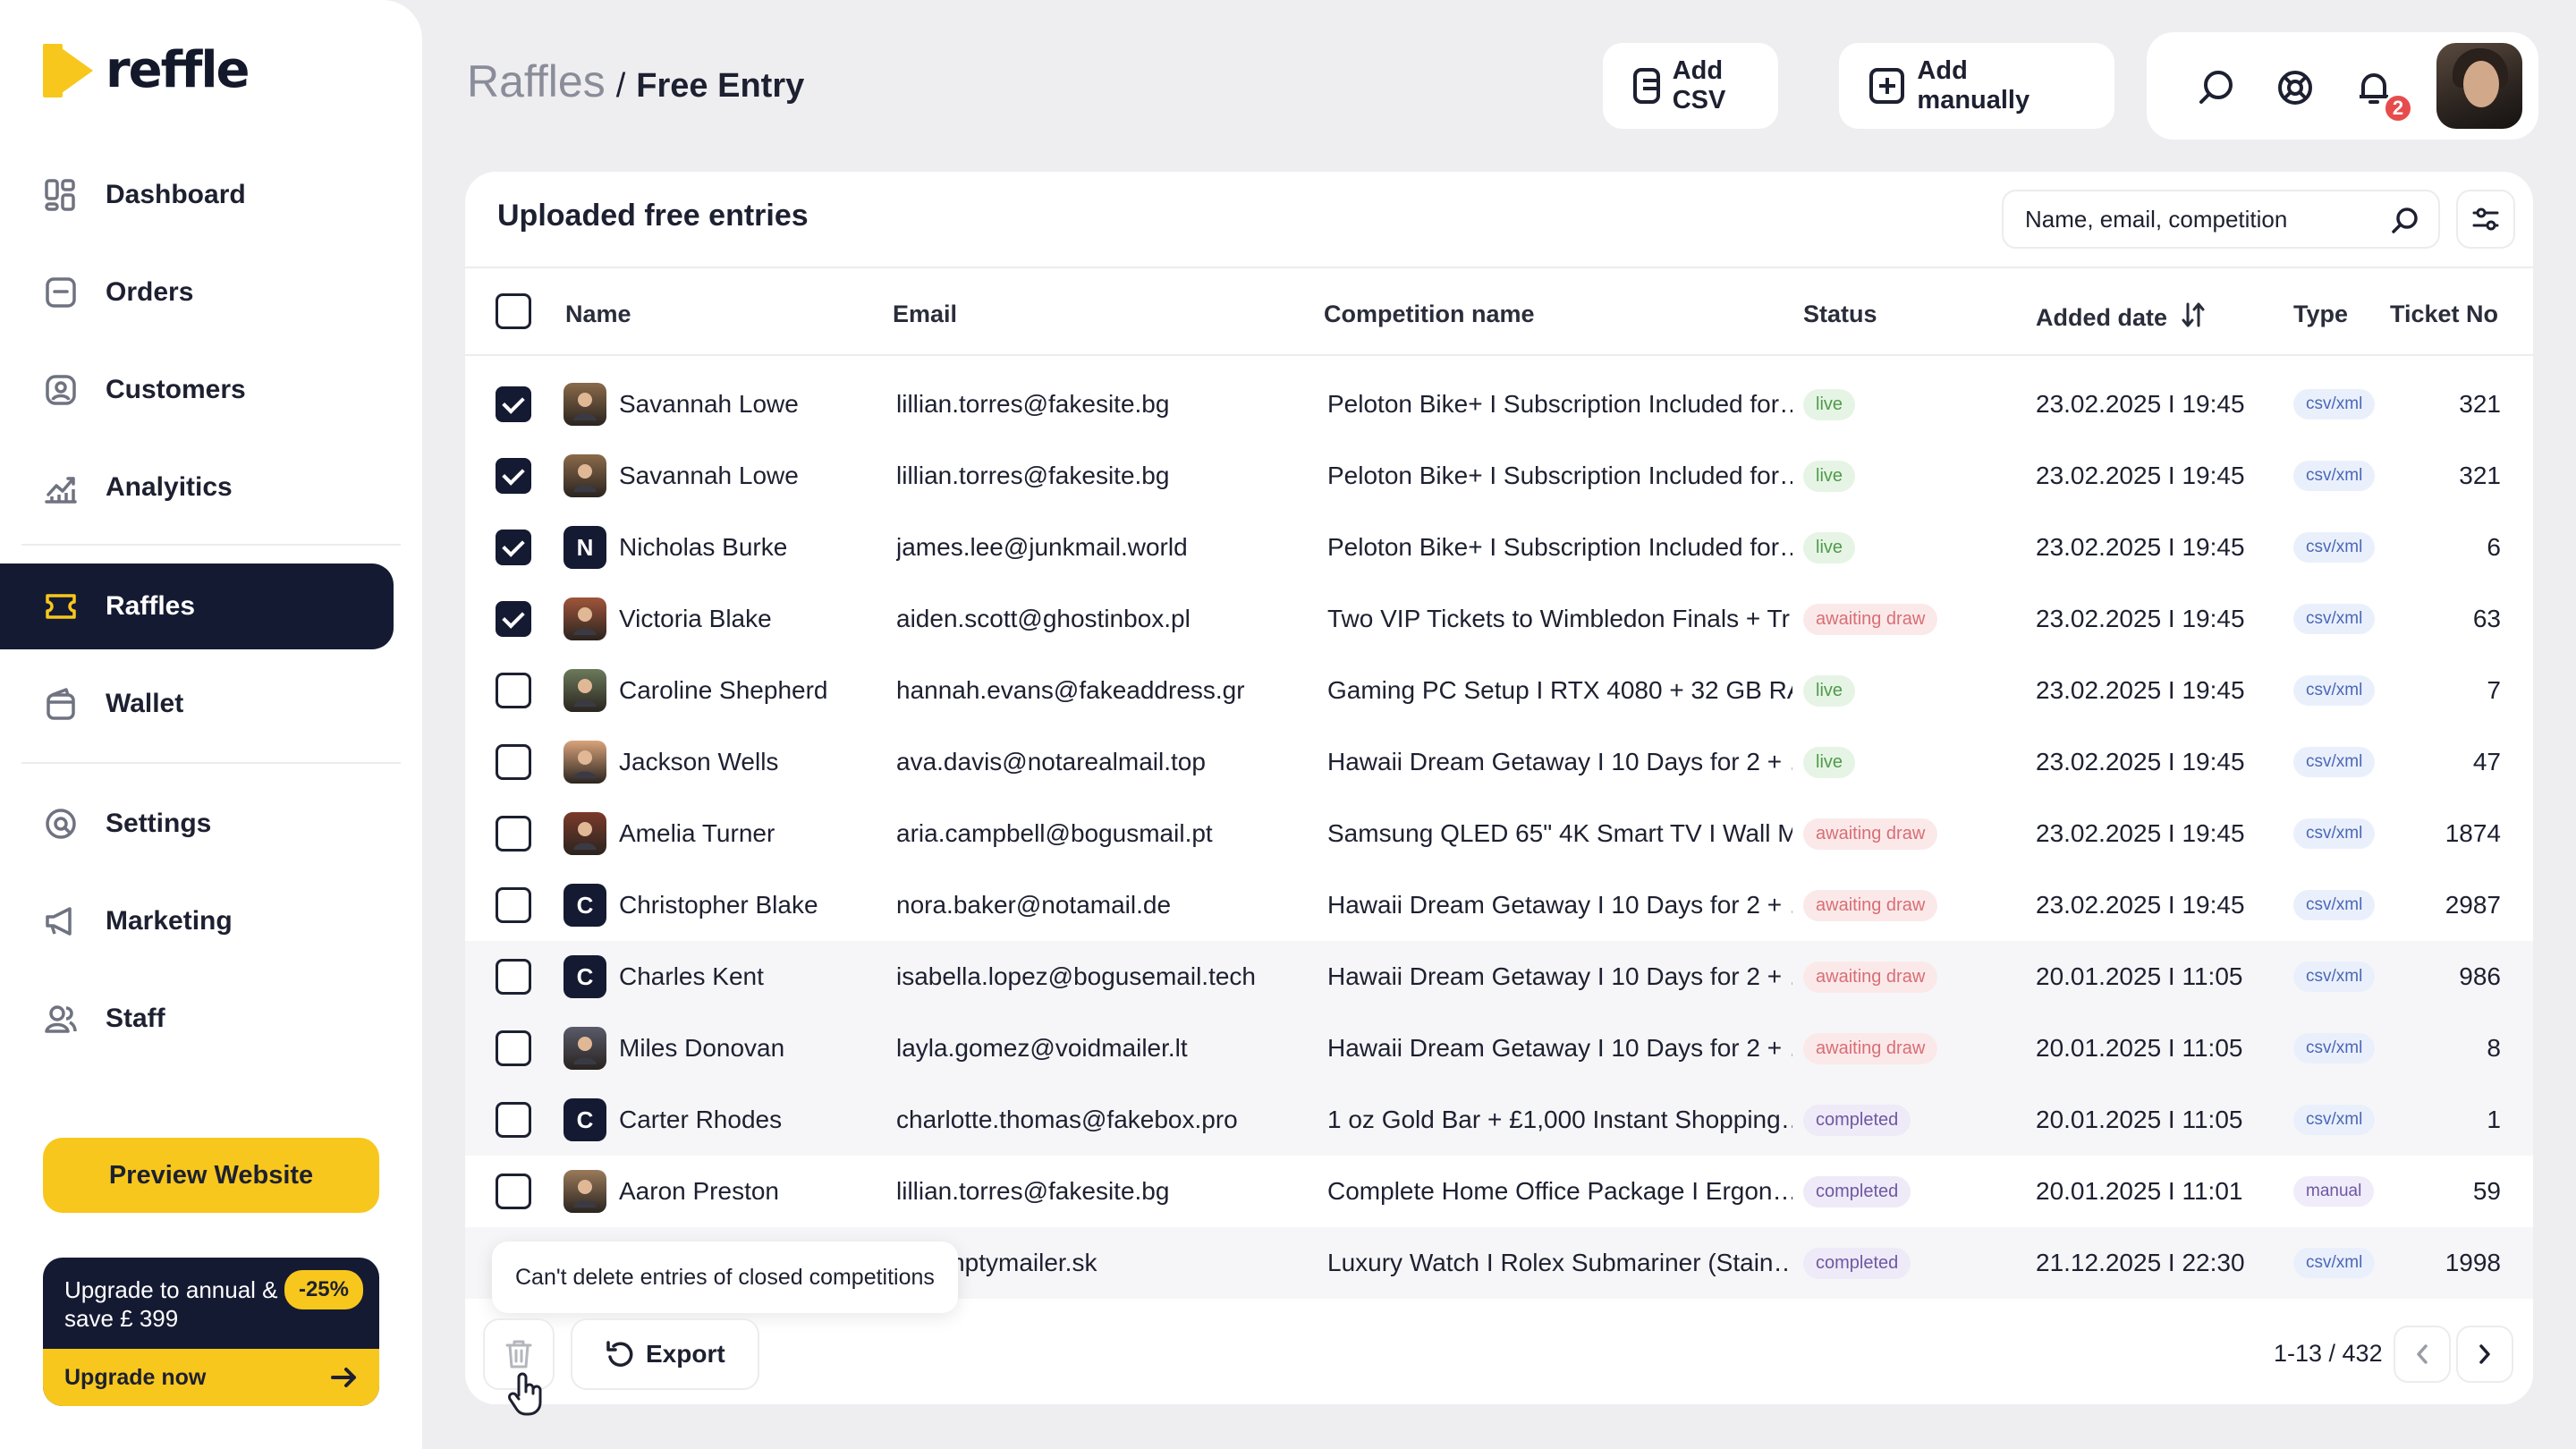 Image resolution: width=2576 pixels, height=1449 pixels. What do you see at coordinates (2139, 1191) in the screenshot?
I see `added-date-cell: 20.01.2025 I 11:01` at bounding box center [2139, 1191].